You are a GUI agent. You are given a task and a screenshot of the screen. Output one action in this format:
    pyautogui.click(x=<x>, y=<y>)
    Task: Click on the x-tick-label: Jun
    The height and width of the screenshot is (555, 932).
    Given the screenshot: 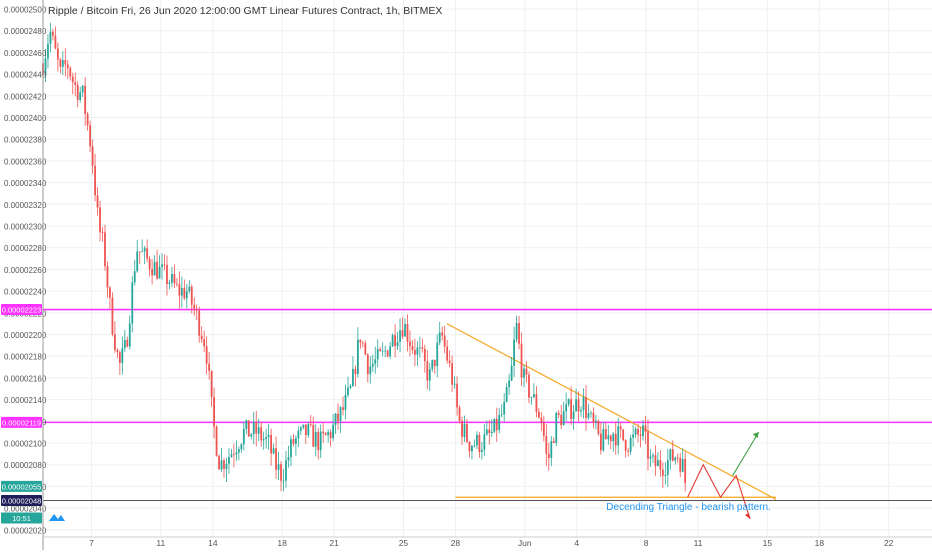 What is the action you would take?
    pyautogui.click(x=525, y=543)
    